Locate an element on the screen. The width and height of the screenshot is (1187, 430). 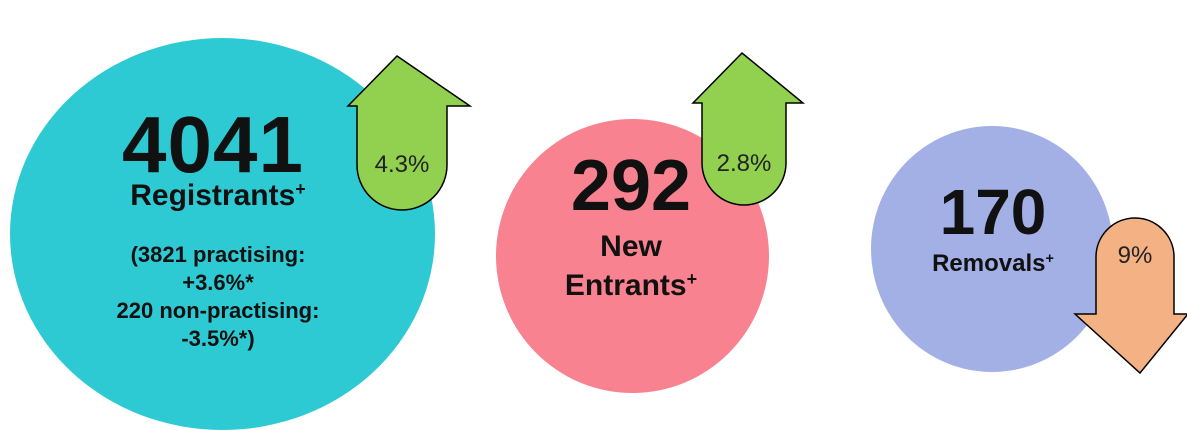
registrants-detail-line: (3821 practising: is located at coordinates (218, 254).